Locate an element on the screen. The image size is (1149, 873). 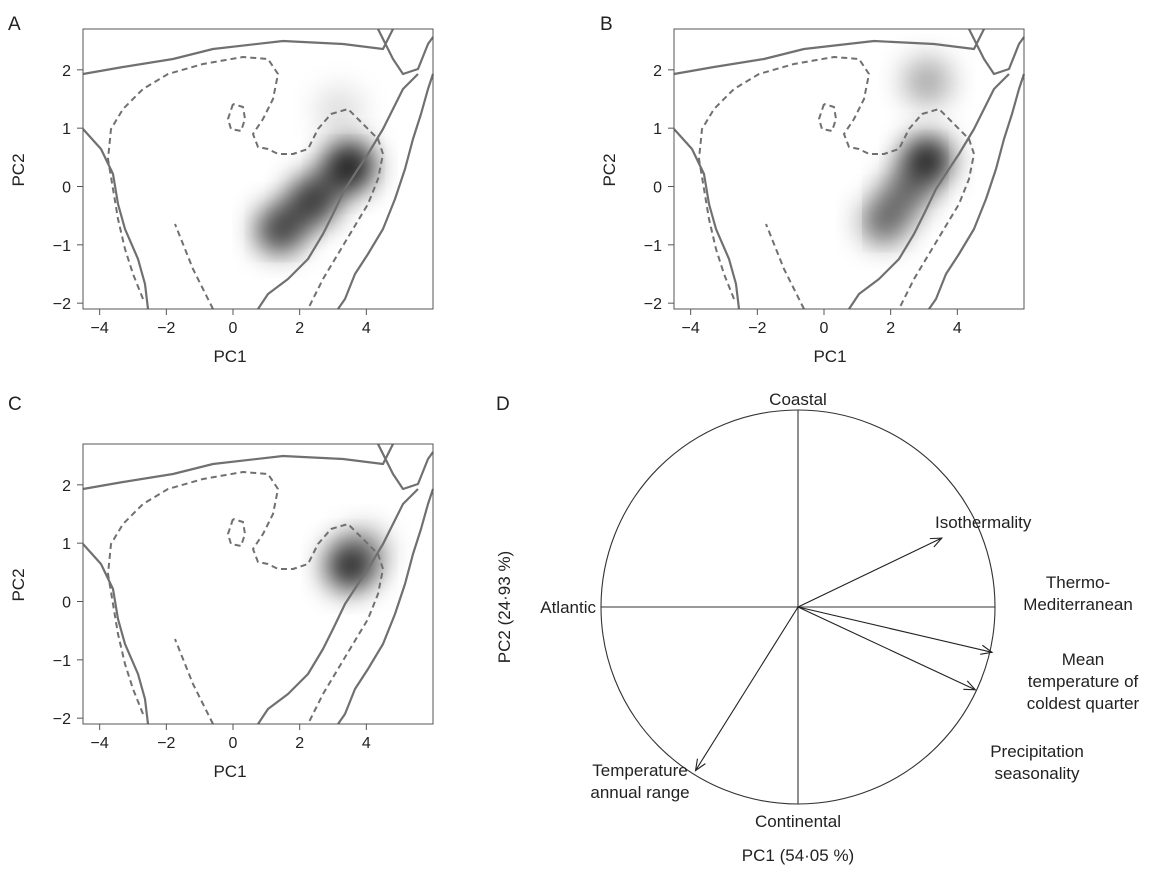
y-axis-label-c: PC2 is located at coordinates (18, 584).